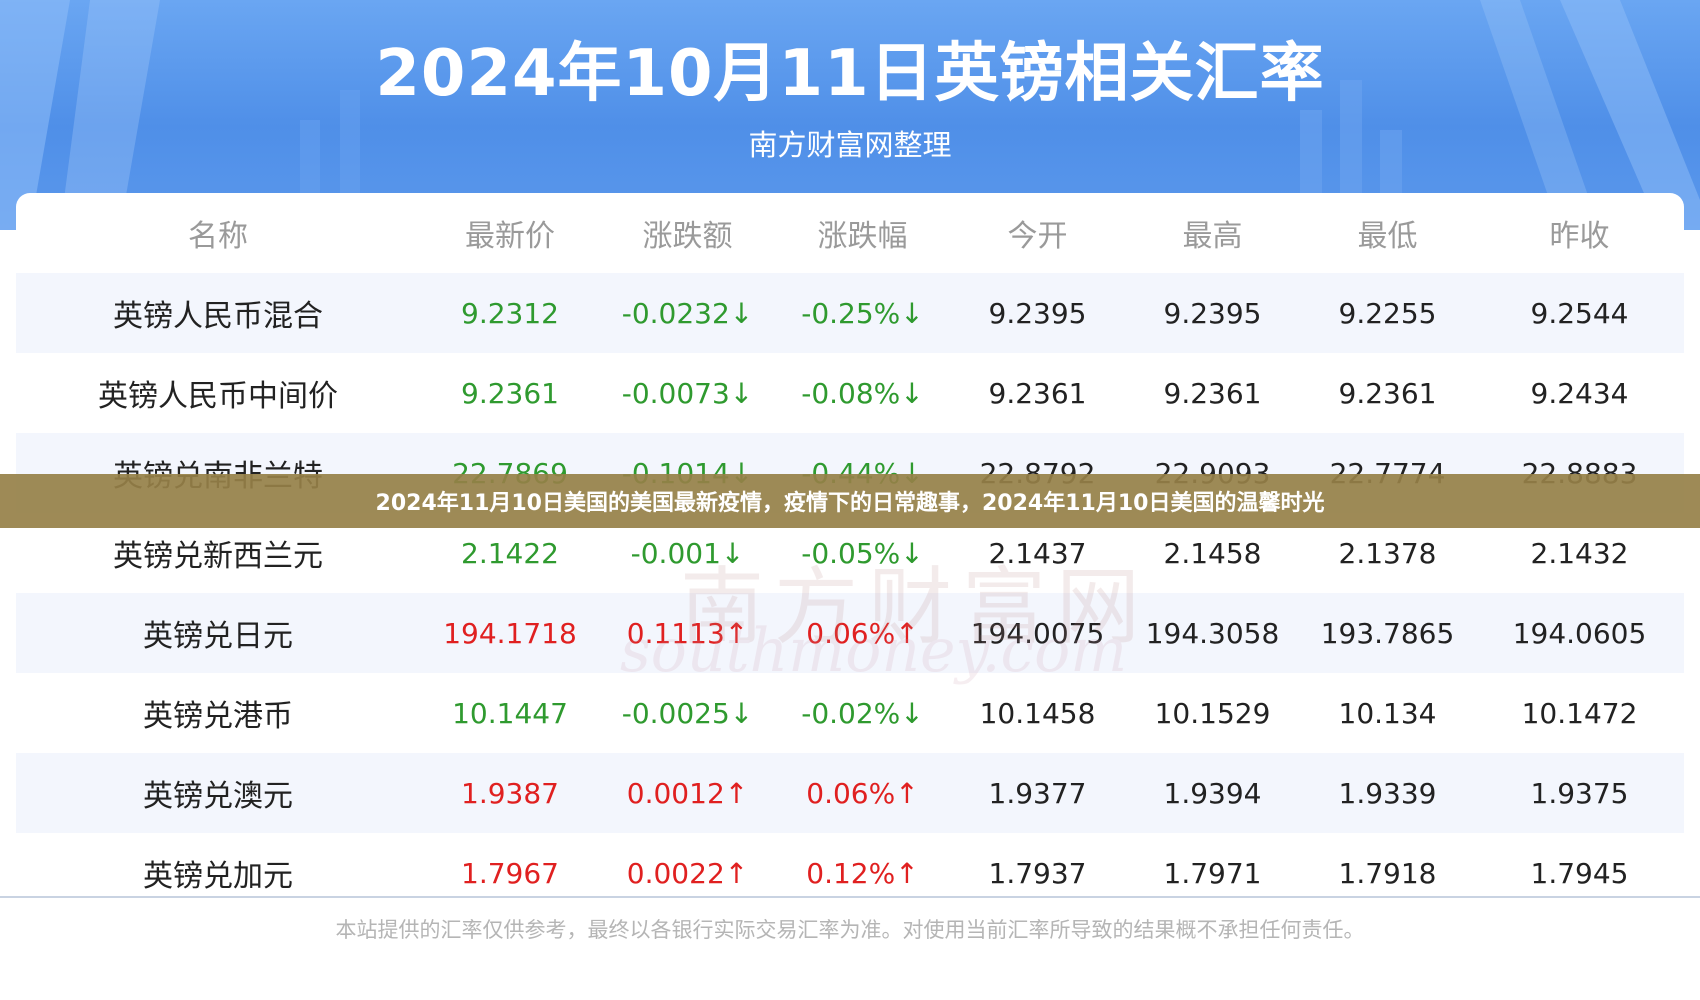 The height and width of the screenshot is (1000, 1700). I want to click on cell-high: 194.3058, so click(1212, 633).